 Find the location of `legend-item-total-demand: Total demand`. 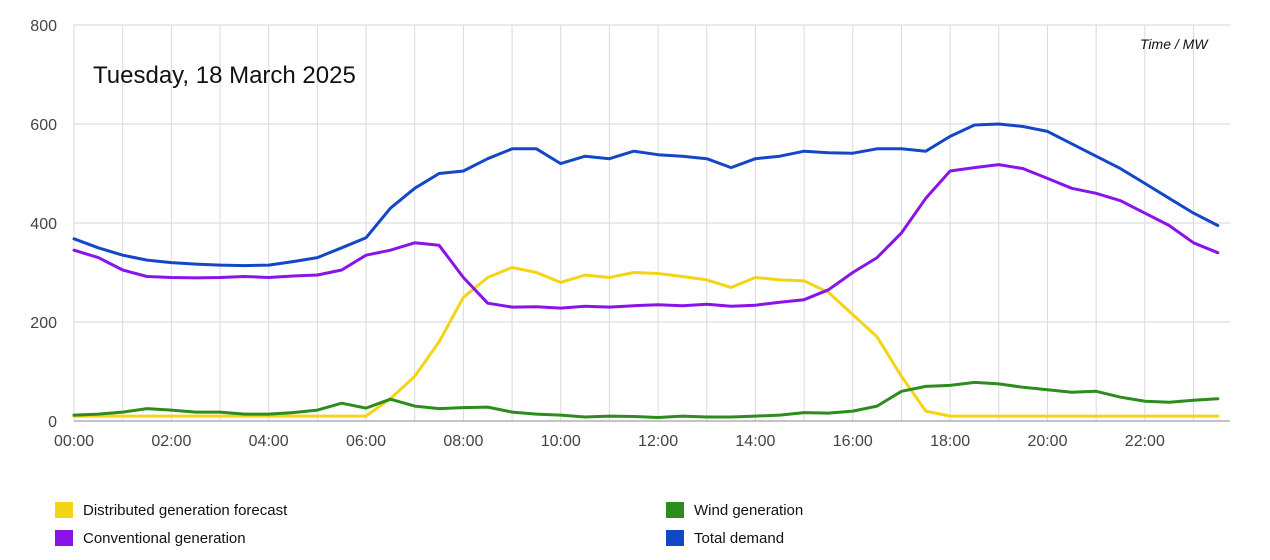

legend-item-total-demand: Total demand is located at coordinates (725, 538).